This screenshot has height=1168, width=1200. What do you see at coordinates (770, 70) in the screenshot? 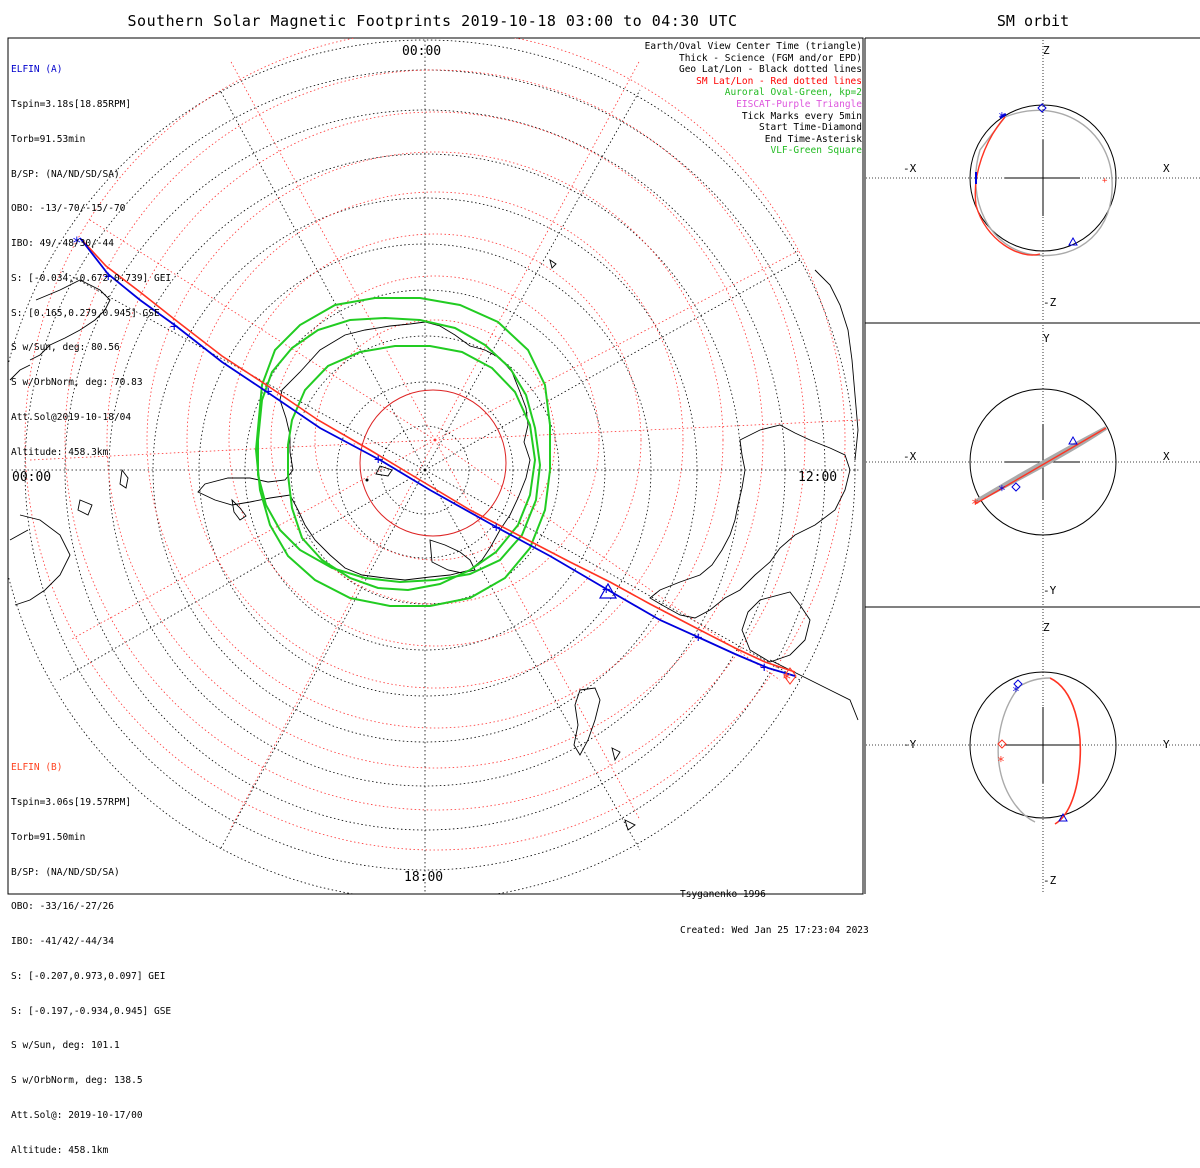
I see `legend-item: Geo Lat/Lon - Black dotted lines` at bounding box center [770, 70].